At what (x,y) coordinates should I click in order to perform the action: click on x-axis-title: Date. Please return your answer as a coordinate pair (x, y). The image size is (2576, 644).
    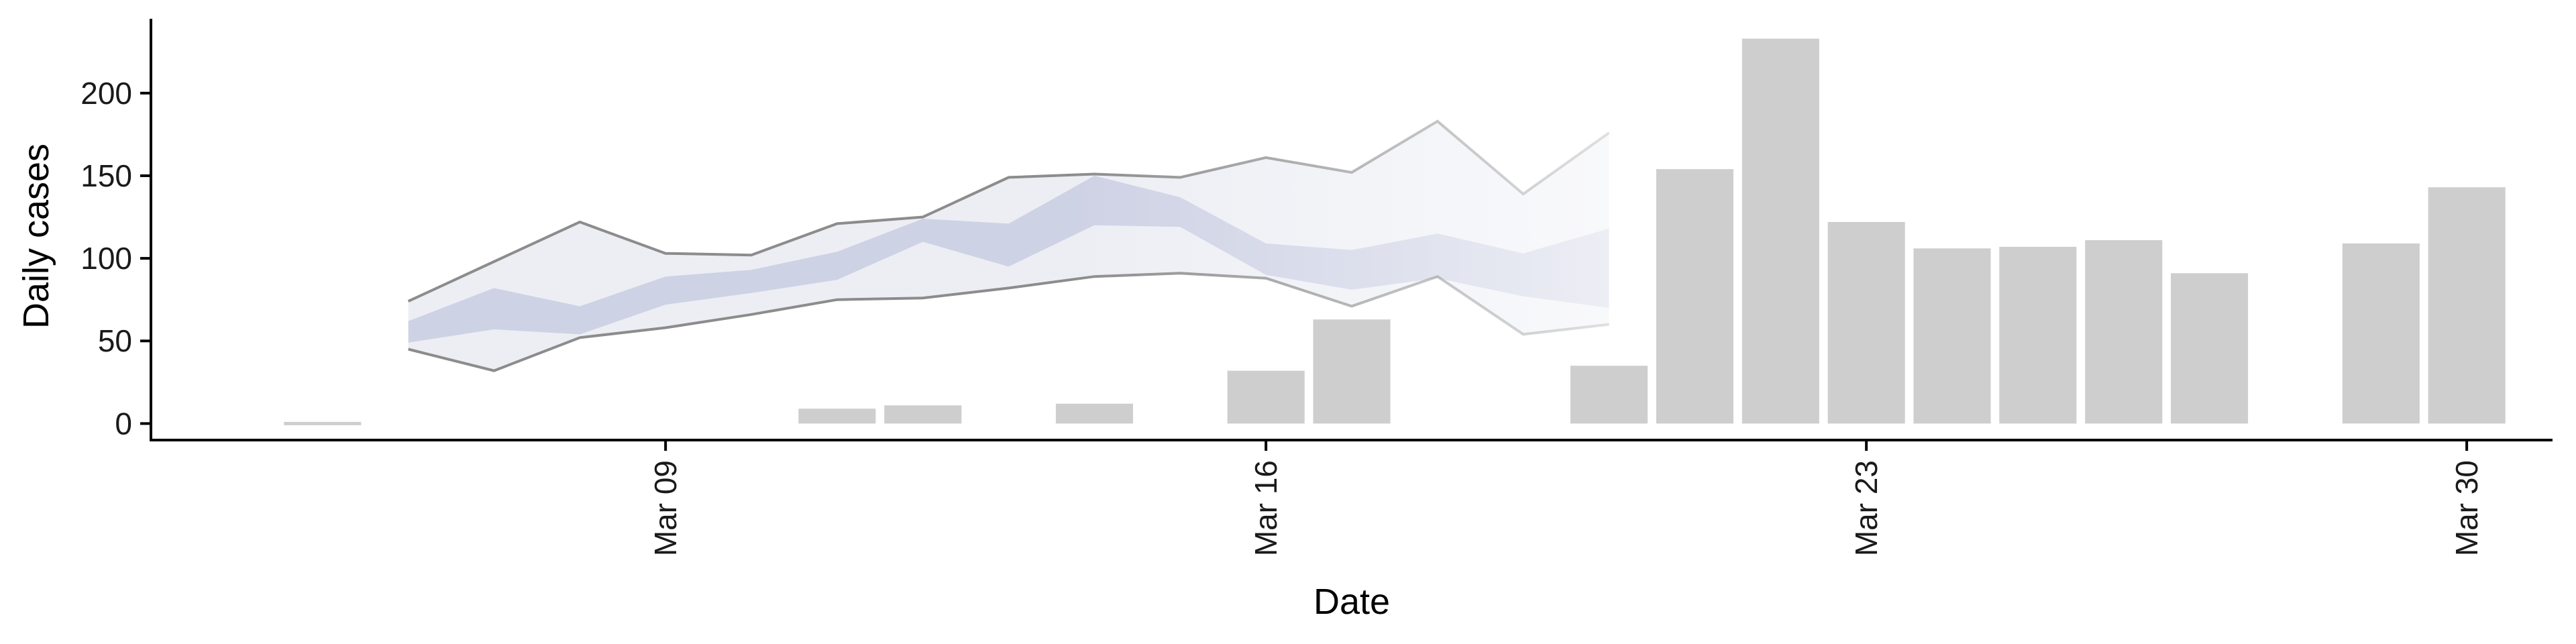
    Looking at the image, I should click on (1351, 602).